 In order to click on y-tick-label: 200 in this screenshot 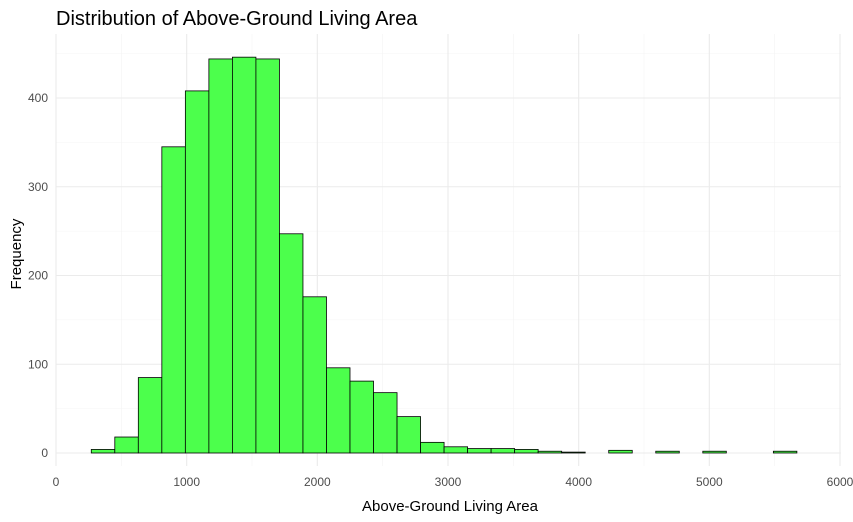, I will do `click(38, 276)`.